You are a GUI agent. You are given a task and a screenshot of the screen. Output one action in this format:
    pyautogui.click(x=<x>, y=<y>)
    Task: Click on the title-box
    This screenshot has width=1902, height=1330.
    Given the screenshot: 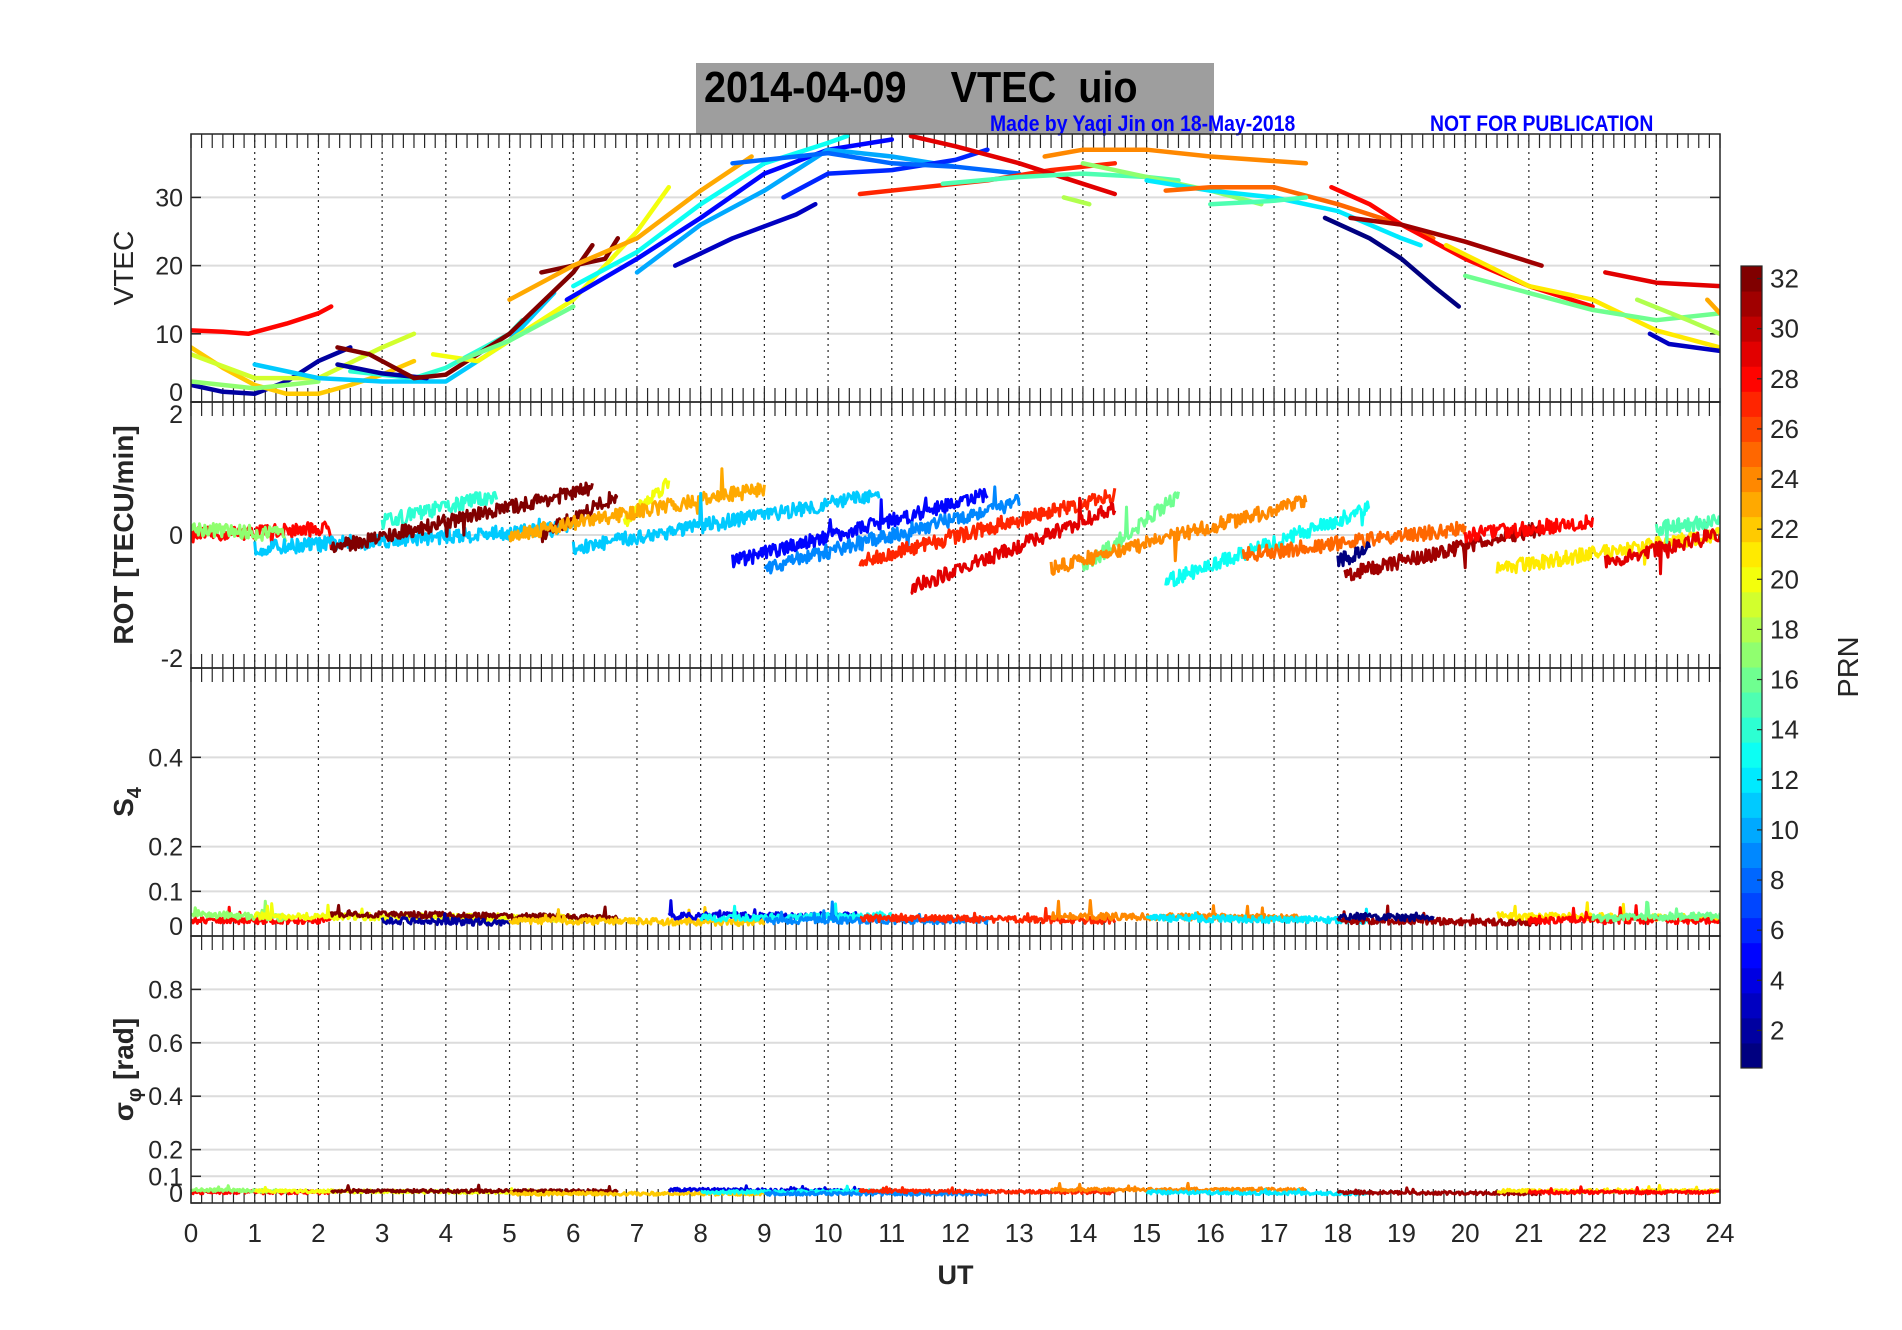 What is the action you would take?
    pyautogui.click(x=955, y=98)
    